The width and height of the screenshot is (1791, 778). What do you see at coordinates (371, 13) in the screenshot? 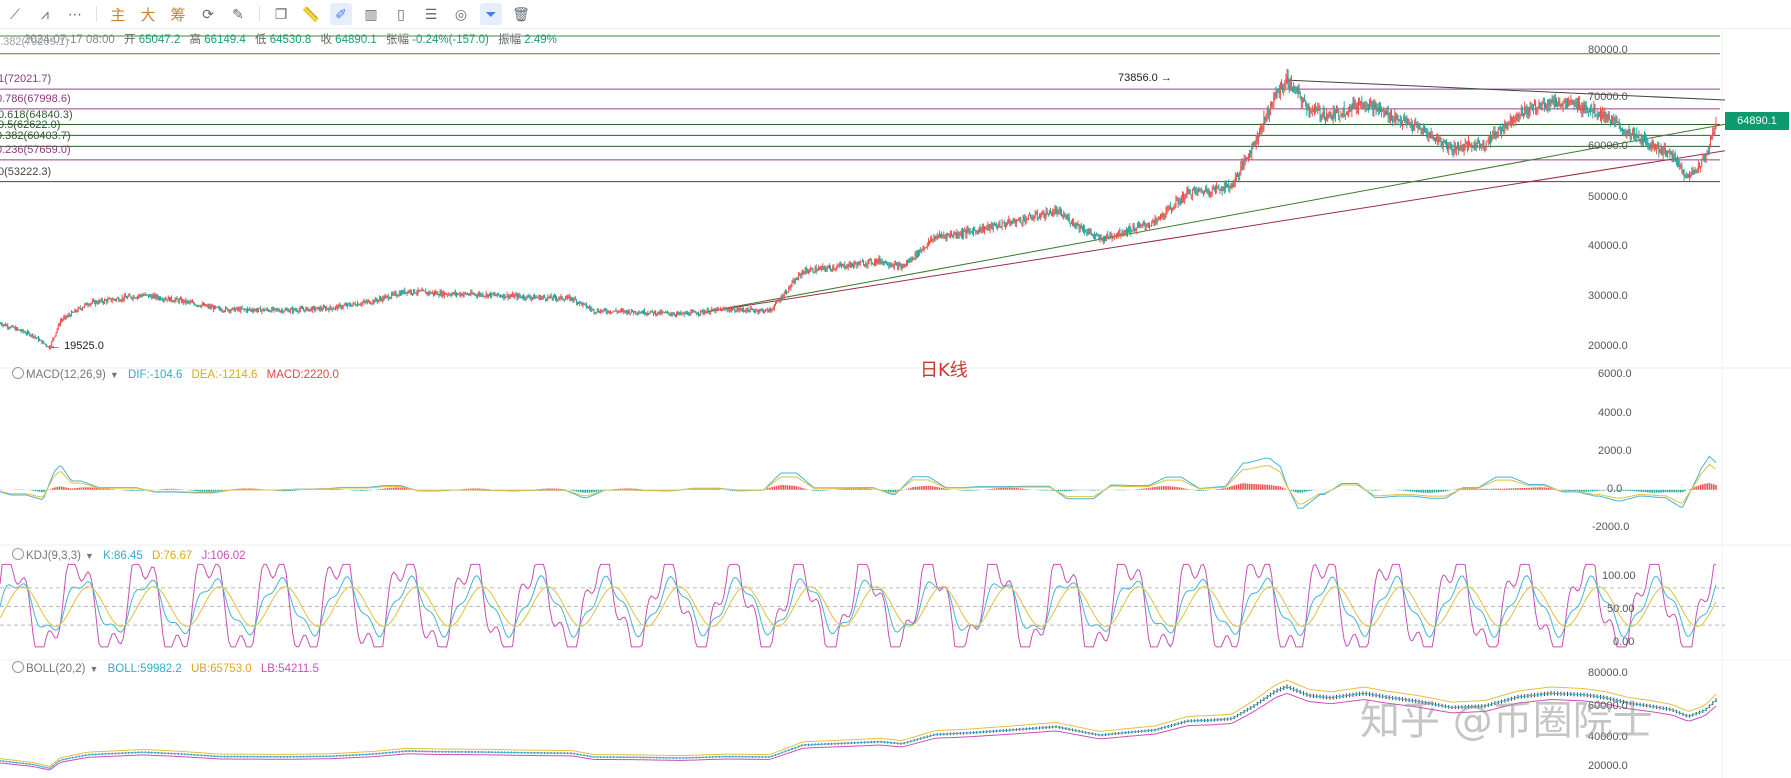
I see `candle-icon: ▥` at bounding box center [371, 13].